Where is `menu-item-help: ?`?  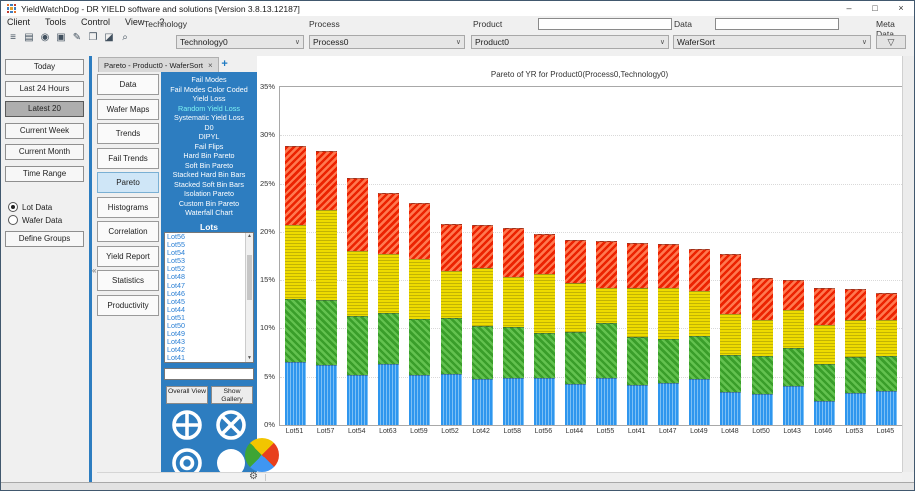 menu-item-help: ? is located at coordinates (162, 22).